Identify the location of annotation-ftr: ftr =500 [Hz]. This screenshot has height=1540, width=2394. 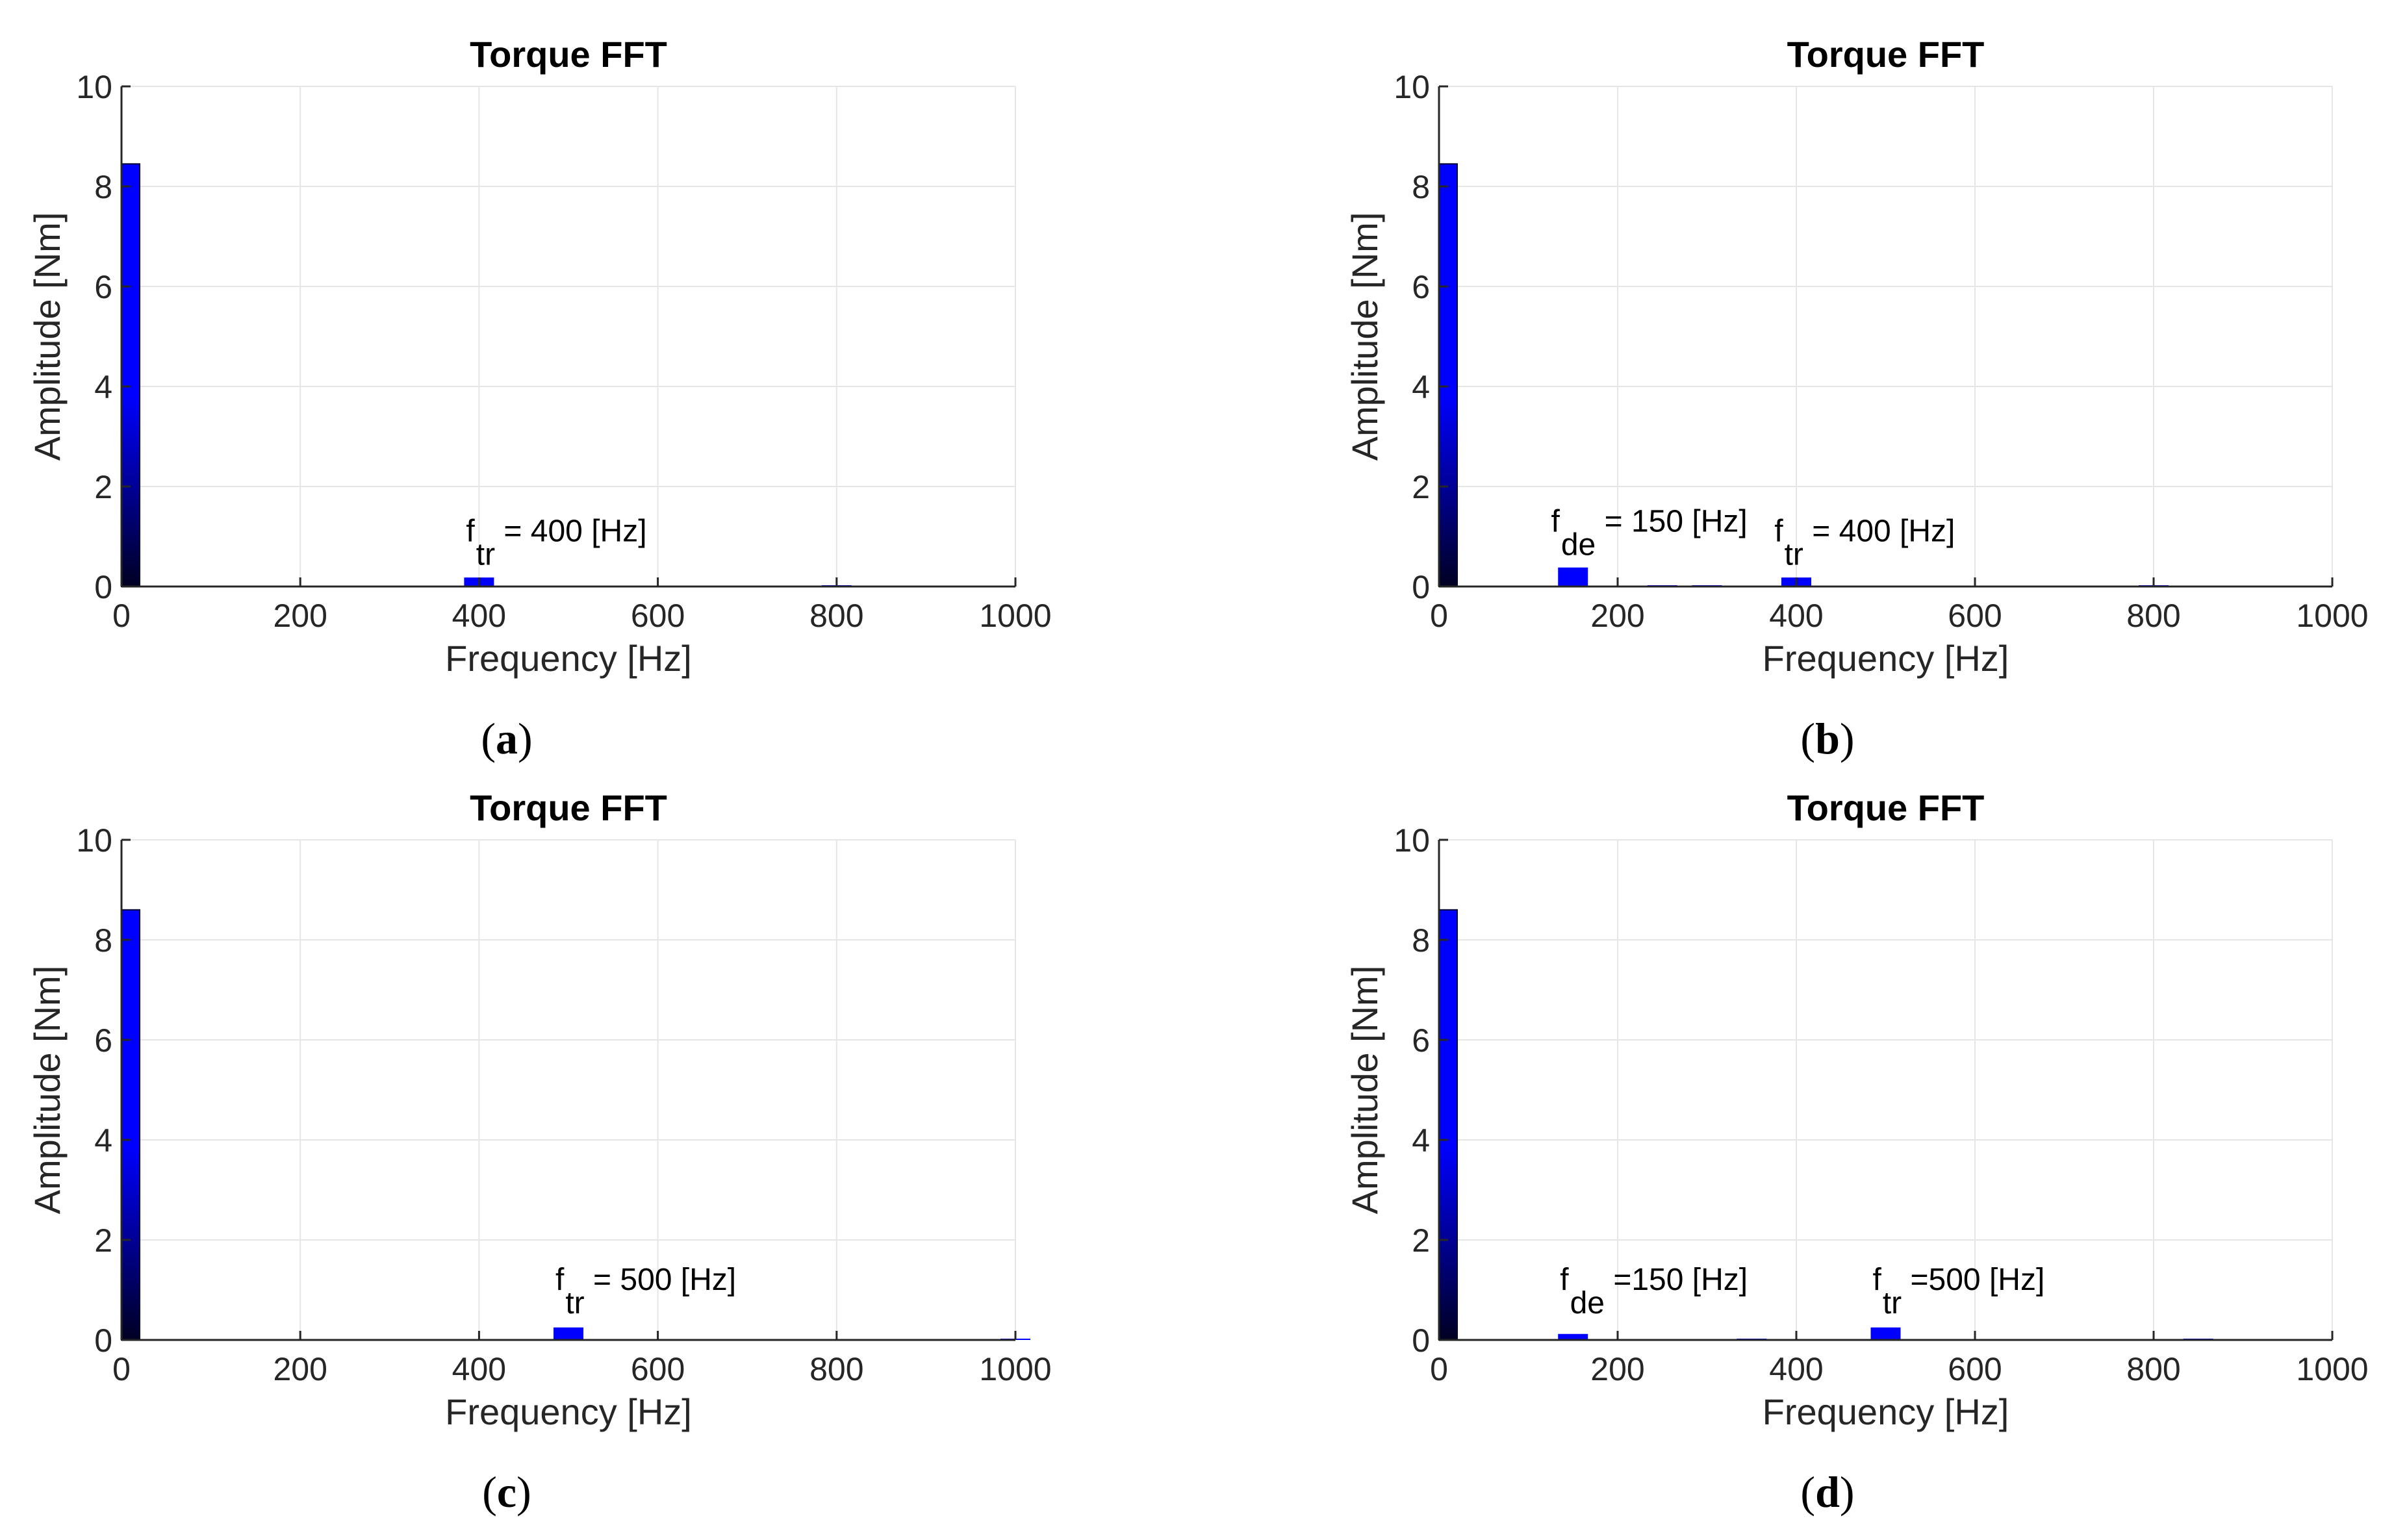
(1959, 1291).